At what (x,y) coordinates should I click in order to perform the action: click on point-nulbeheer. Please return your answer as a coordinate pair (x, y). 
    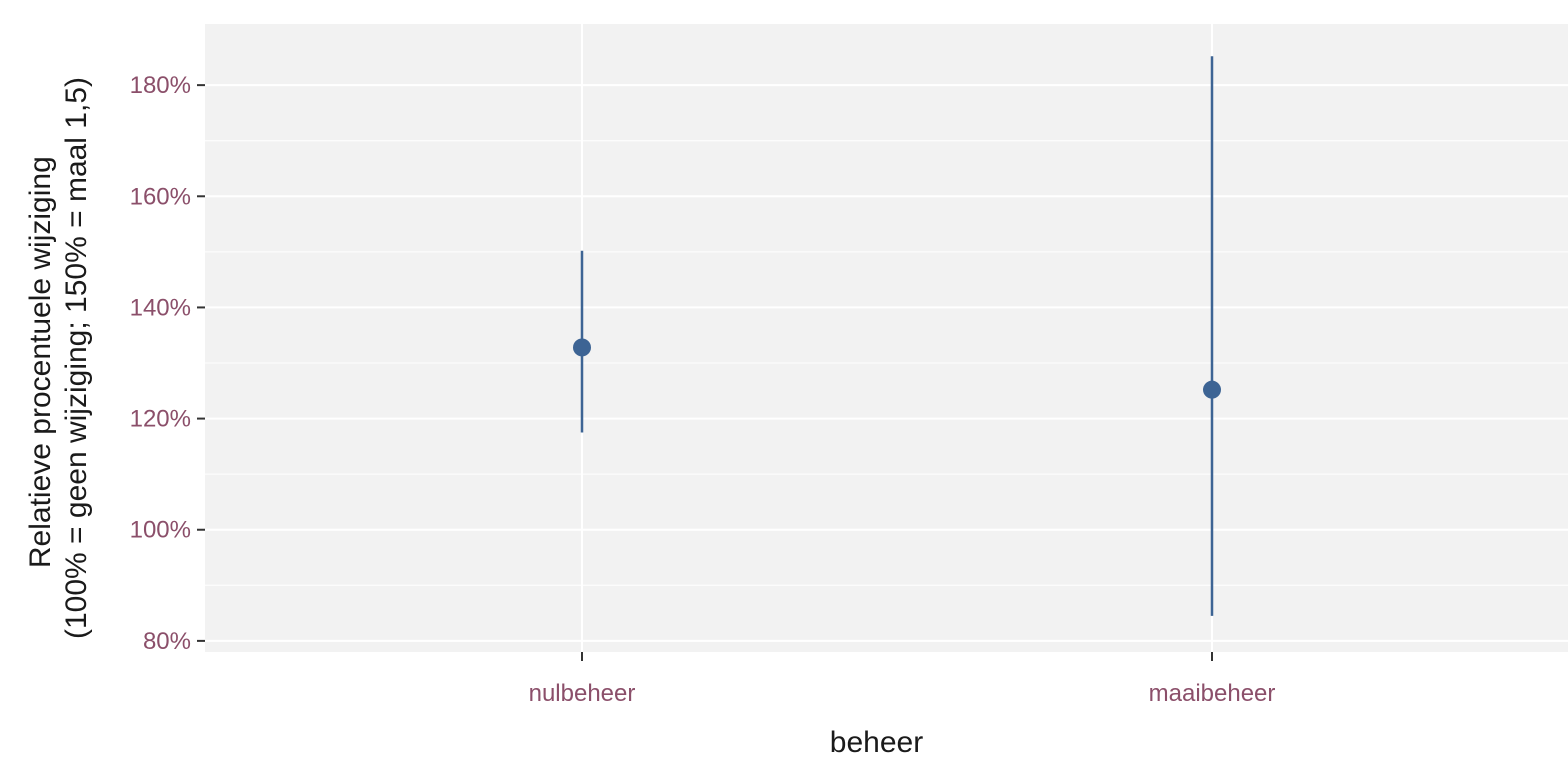
    Looking at the image, I should click on (582, 347).